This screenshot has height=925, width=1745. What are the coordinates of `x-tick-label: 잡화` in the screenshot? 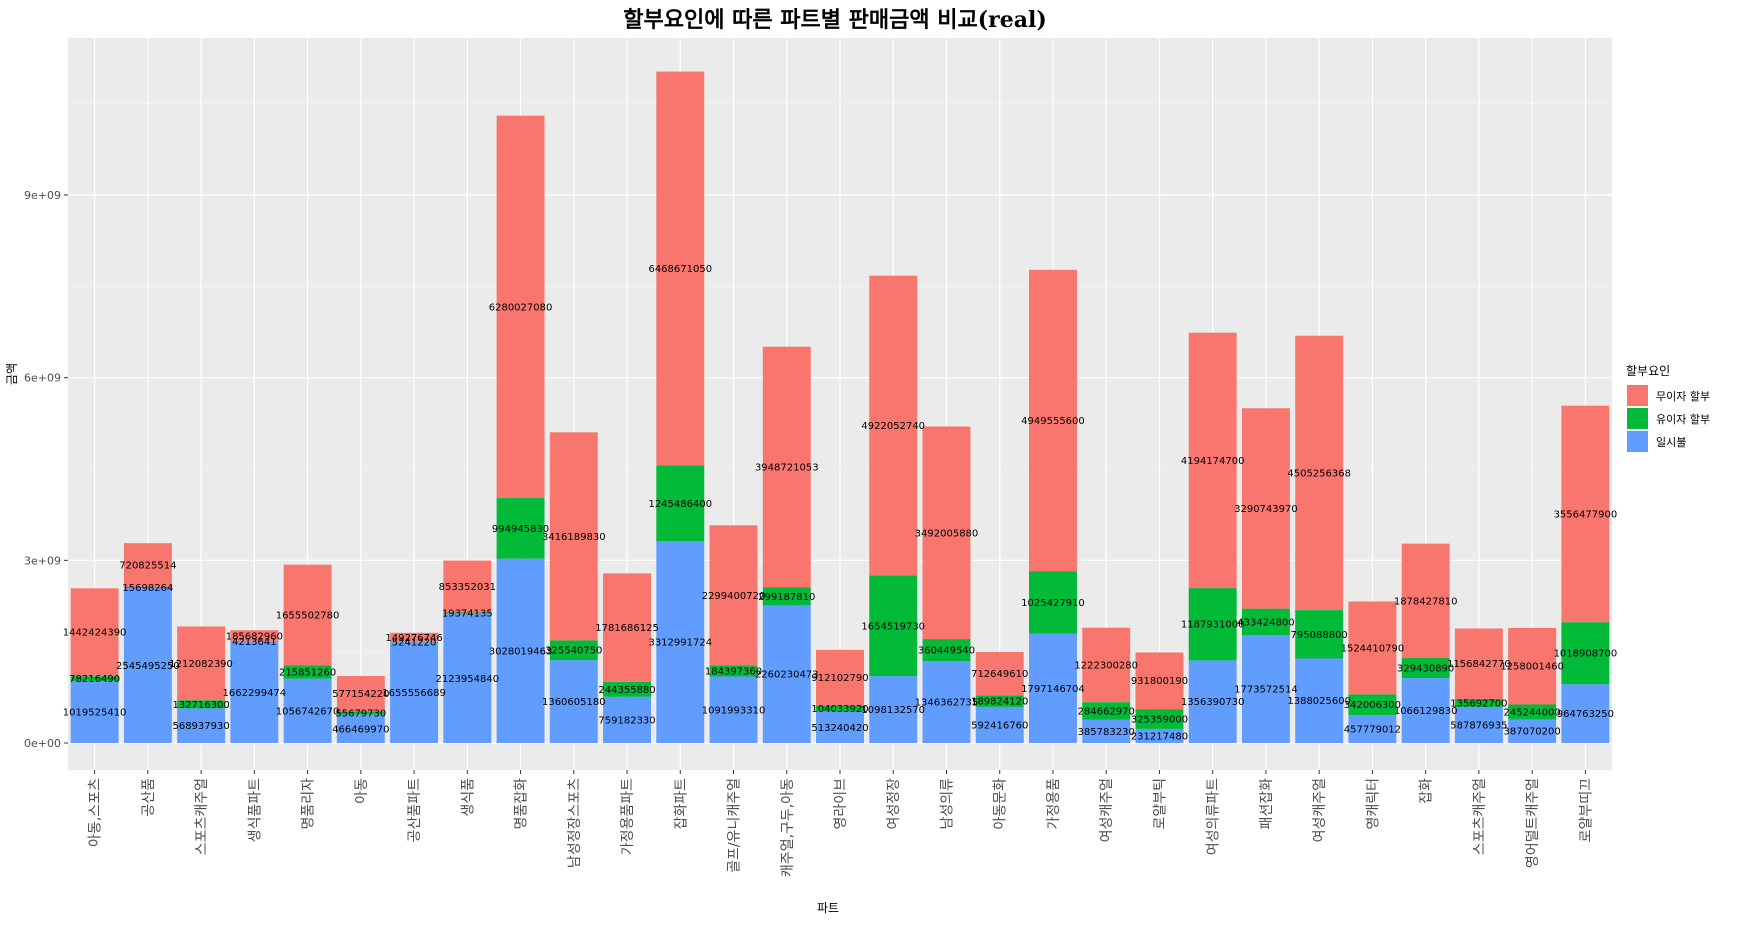 It's located at (1427, 791).